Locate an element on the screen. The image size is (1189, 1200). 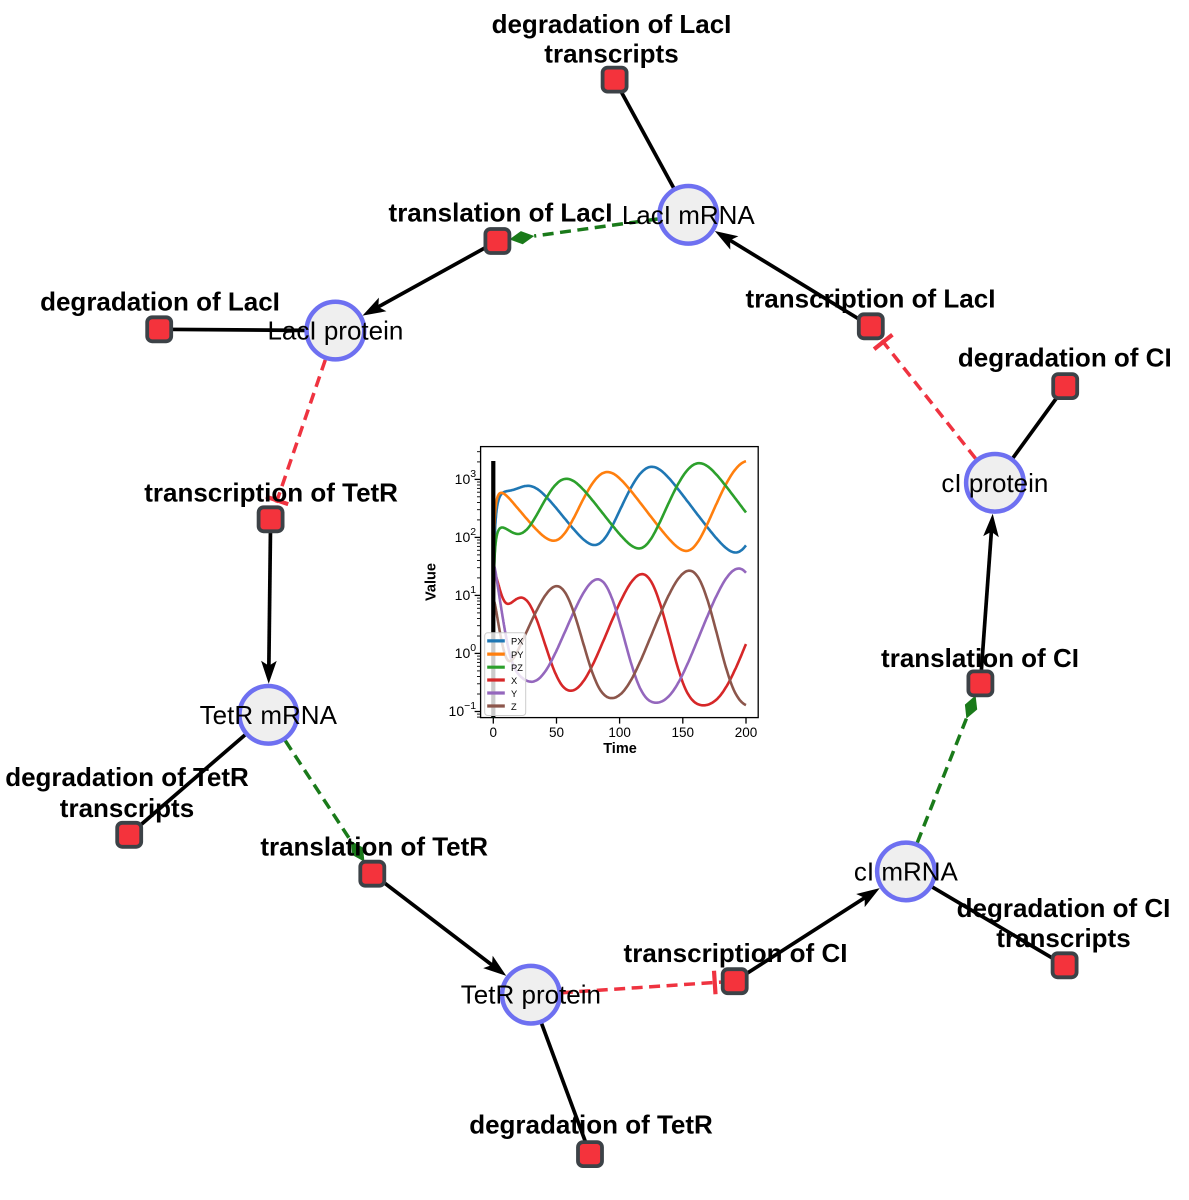
svg-text: LacI mRNA is located at coordinates (689, 215).